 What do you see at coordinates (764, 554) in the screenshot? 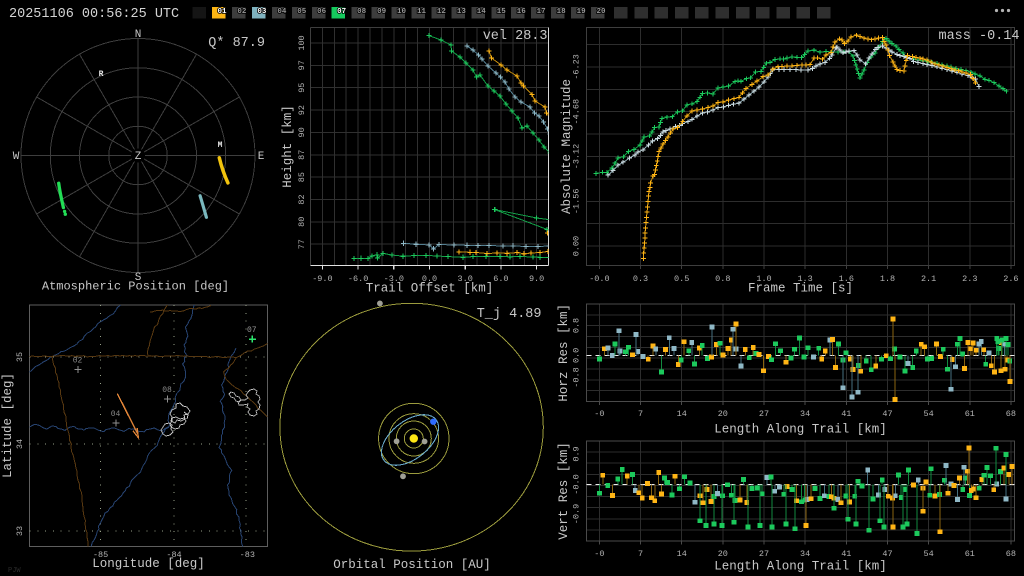
I see `svg-text: 27` at bounding box center [764, 554].